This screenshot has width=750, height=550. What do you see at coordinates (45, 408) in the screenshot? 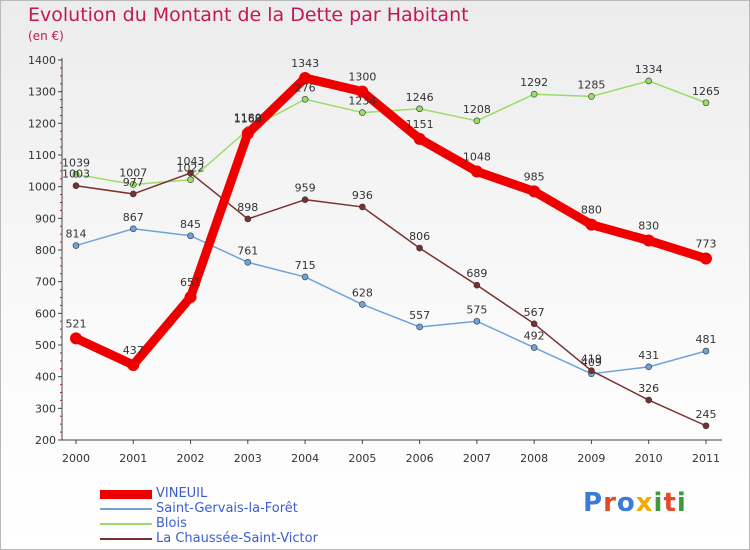
I see `y-tick-label: 300` at bounding box center [45, 408].